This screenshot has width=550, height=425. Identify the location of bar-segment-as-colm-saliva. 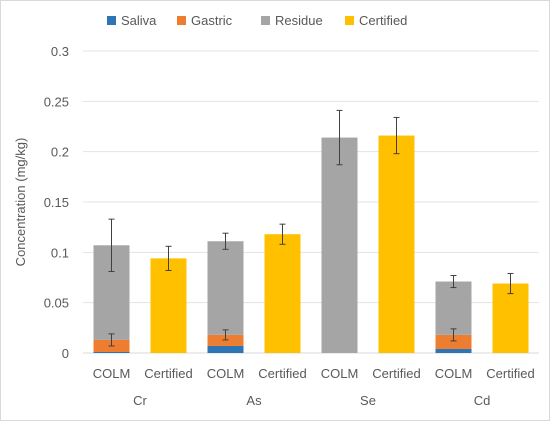
(225, 349).